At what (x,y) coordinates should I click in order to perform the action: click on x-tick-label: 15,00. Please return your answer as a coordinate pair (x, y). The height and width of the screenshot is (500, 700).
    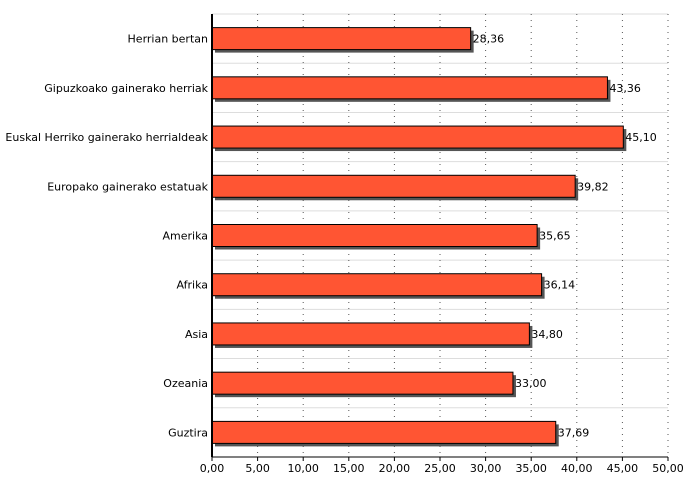
    Looking at the image, I should click on (349, 468).